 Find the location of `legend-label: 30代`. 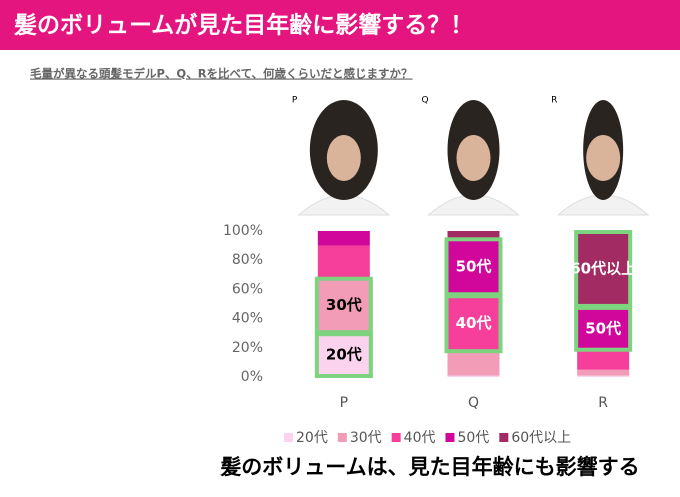

legend-label: 30代 is located at coordinates (366, 438).